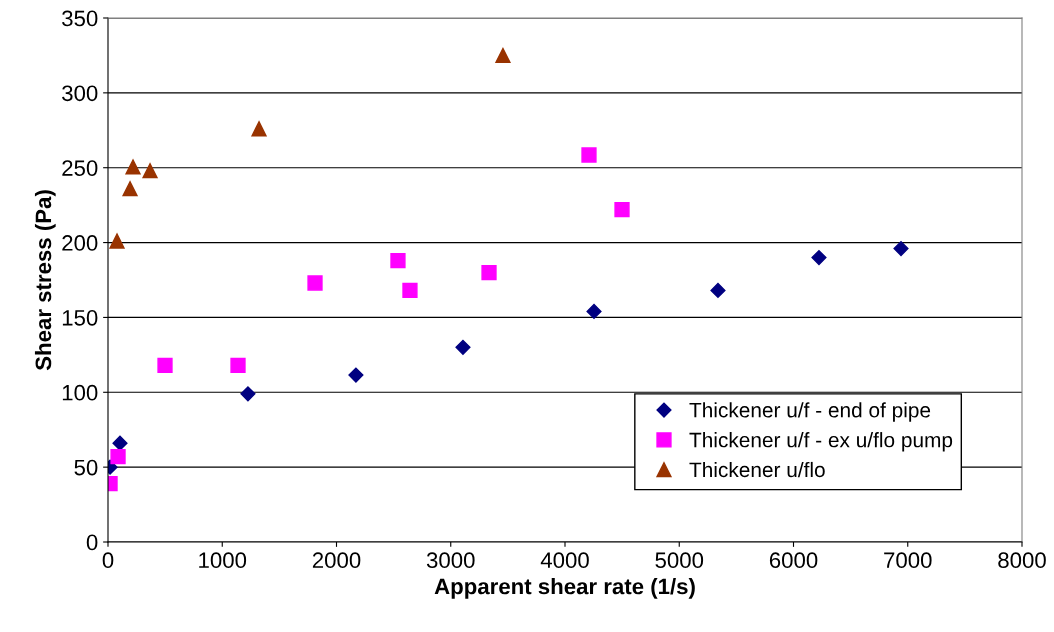 The image size is (1054, 632). Describe the element at coordinates (757, 469) in the screenshot. I see `legend-label: Thickener u/flo` at that location.